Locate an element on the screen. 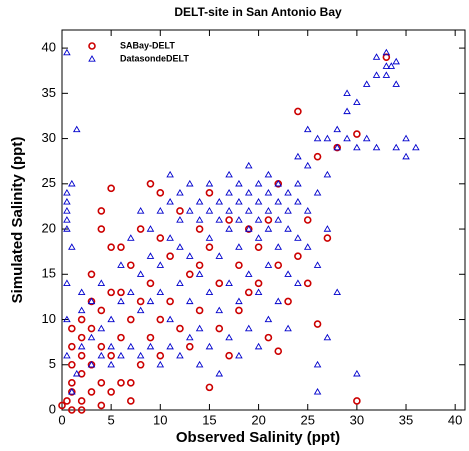 Image resolution: width=469 pixels, height=451 pixels. y-tick-label: 5 is located at coordinates (52, 363).